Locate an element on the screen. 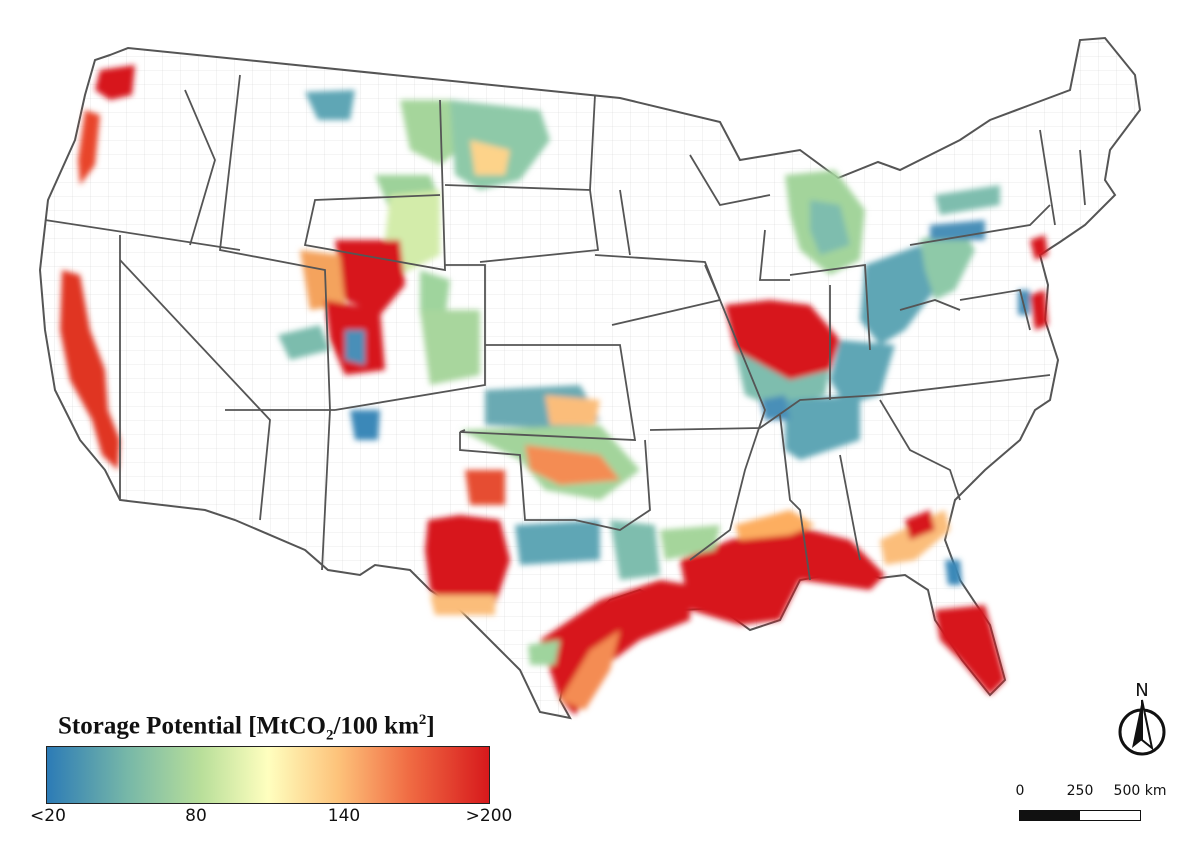  legend-title: Storage Potential [MtCO2/100 km2] is located at coordinates (246, 728).